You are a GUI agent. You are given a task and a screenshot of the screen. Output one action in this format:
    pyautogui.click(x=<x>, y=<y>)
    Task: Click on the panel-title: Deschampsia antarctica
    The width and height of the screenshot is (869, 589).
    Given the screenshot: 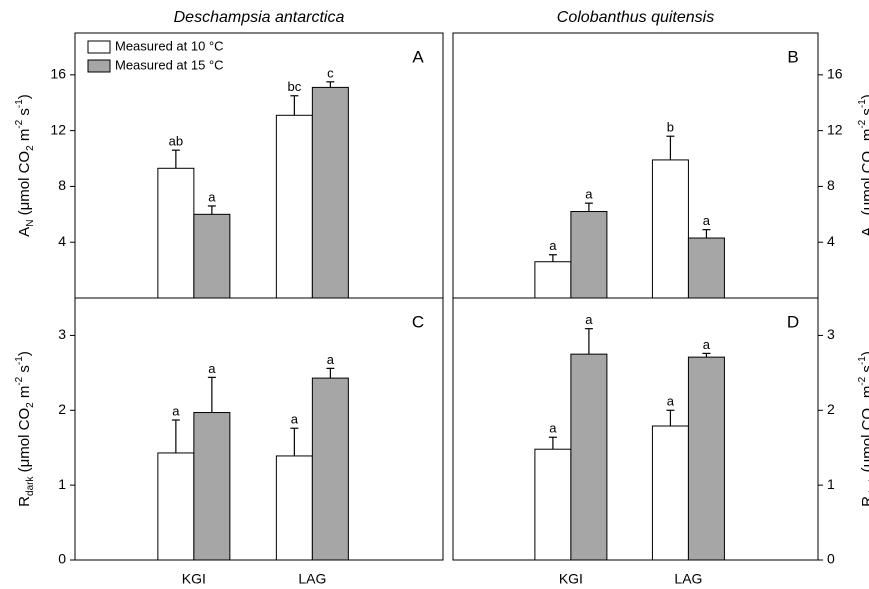 What is the action you would take?
    pyautogui.click(x=259, y=17)
    